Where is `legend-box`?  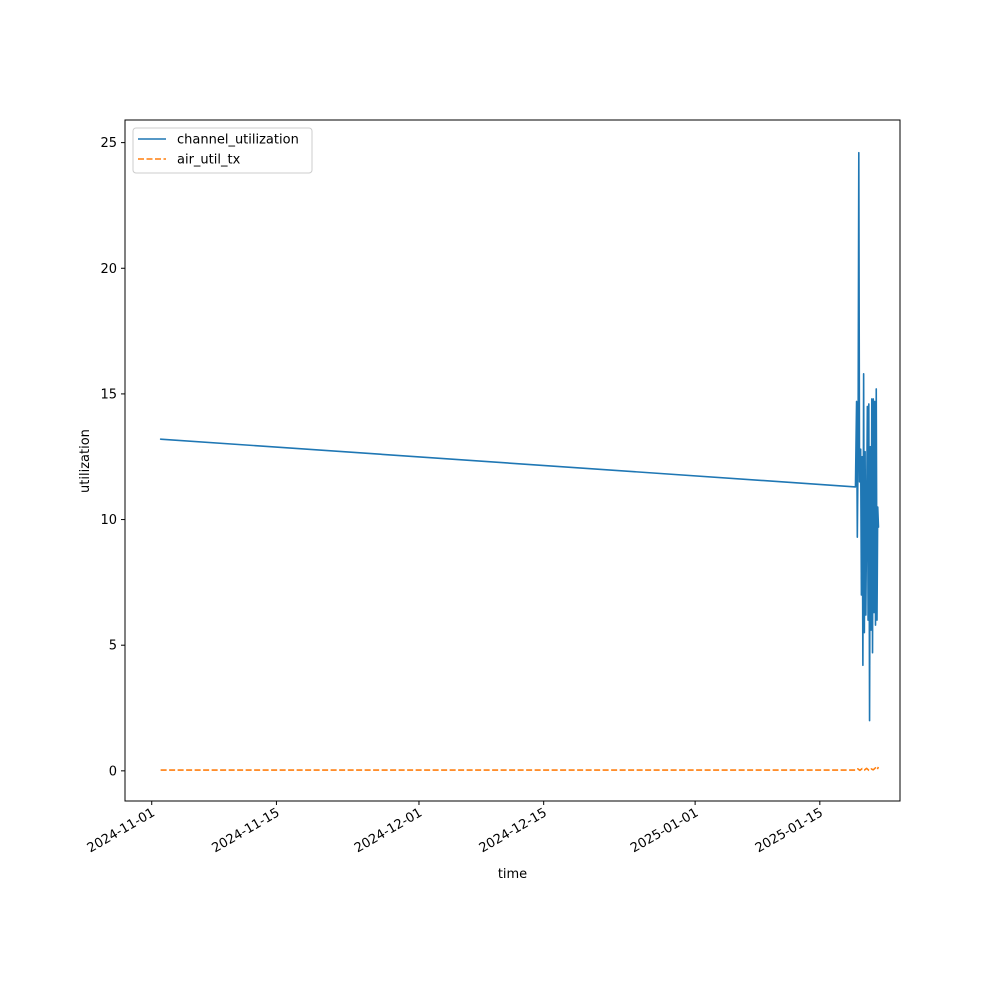 legend-box is located at coordinates (222, 150).